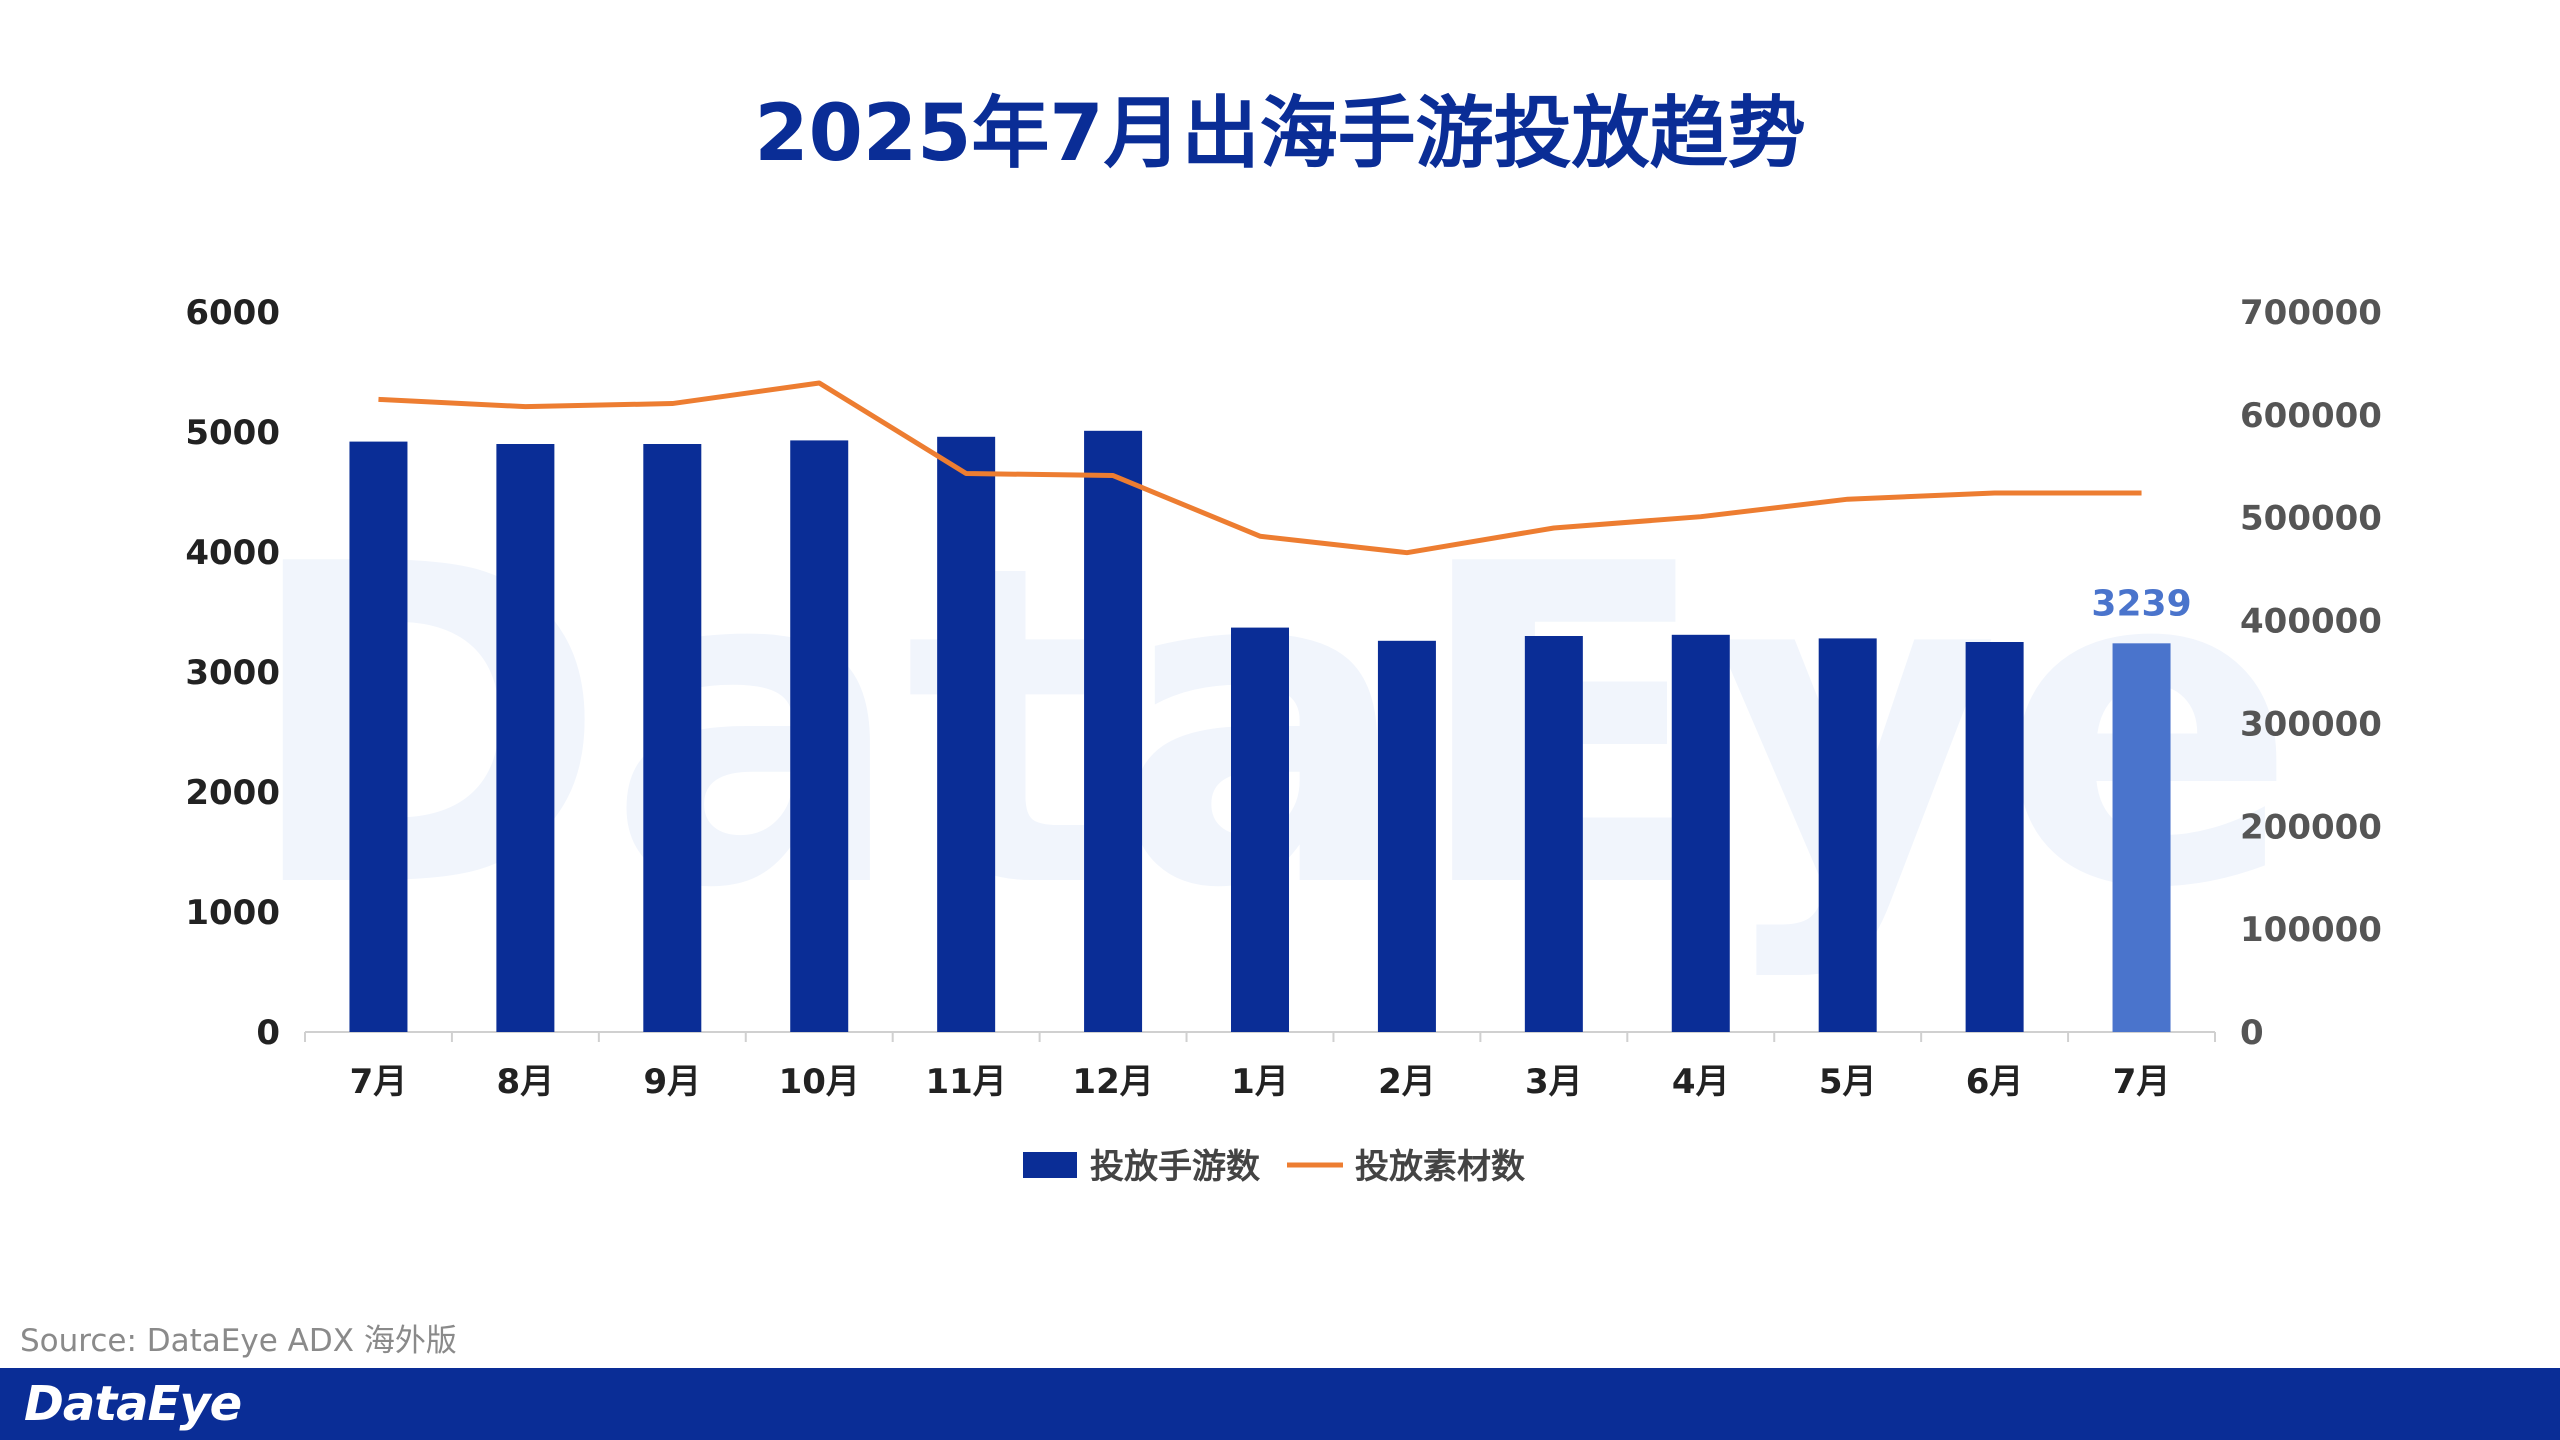 The height and width of the screenshot is (1440, 2560). I want to click on x-tick-label-1: 8月, so click(526, 1082).